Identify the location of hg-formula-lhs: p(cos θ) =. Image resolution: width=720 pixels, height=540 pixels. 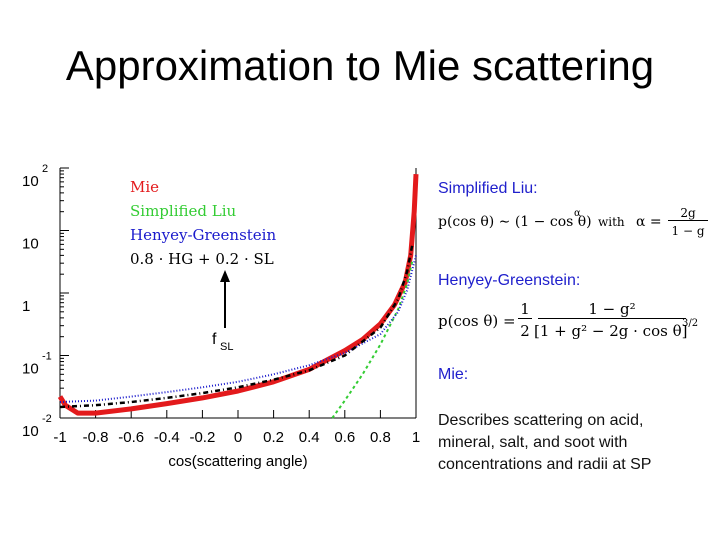
(477, 321).